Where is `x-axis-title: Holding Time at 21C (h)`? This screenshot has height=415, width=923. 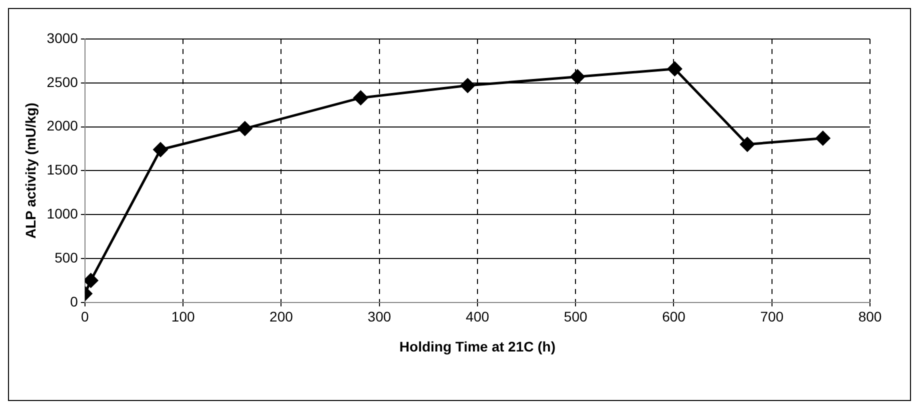
x-axis-title: Holding Time at 21C (h) is located at coordinates (477, 346).